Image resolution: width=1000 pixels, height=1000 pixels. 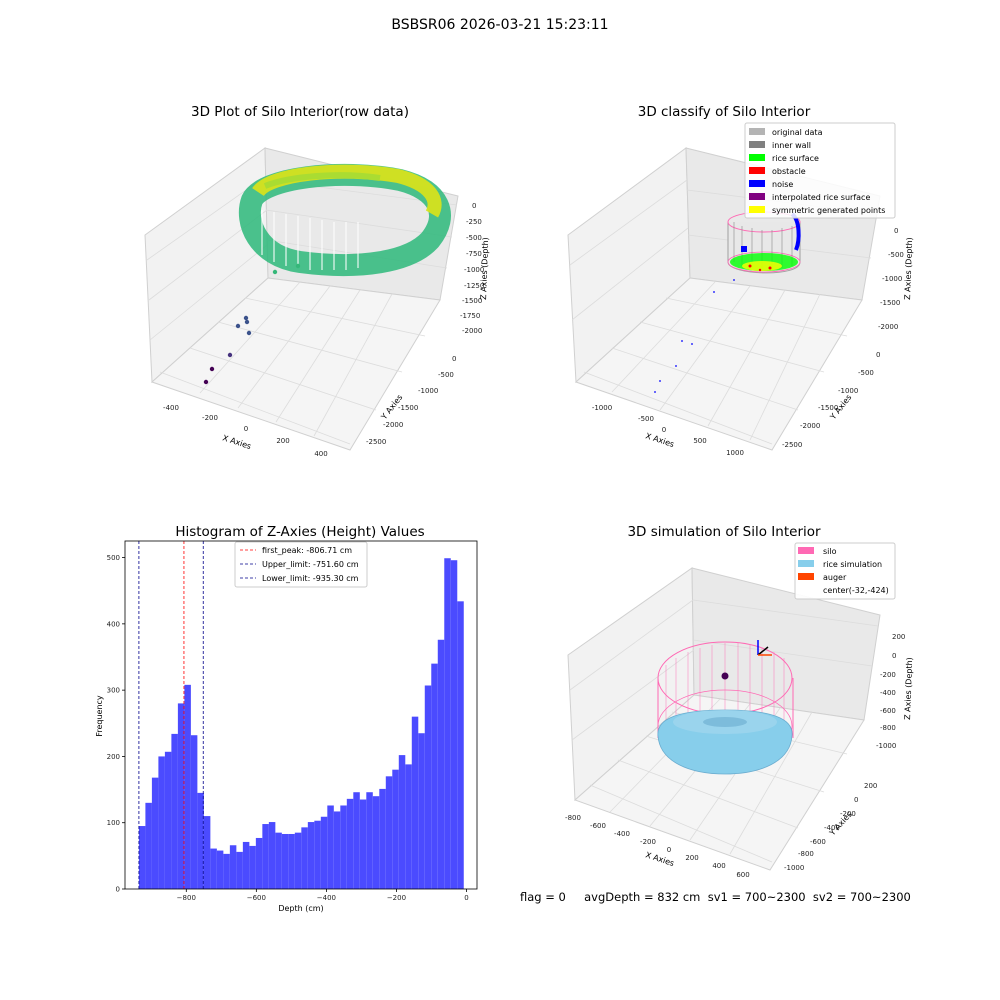 What do you see at coordinates (466, 898) in the screenshot?
I see `histogram-xtick-label: 0` at bounding box center [466, 898].